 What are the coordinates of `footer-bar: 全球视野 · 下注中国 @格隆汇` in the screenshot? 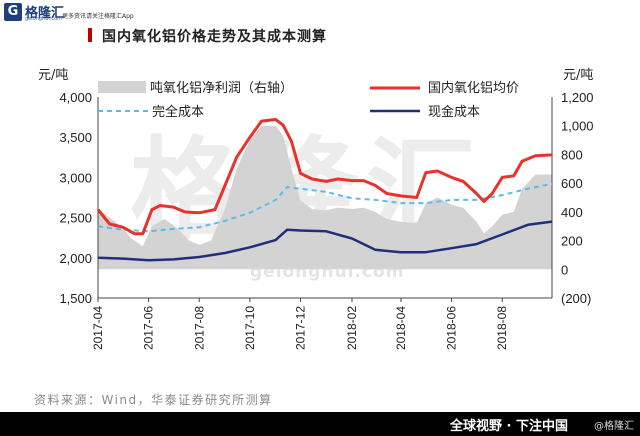 It's located at (320, 424).